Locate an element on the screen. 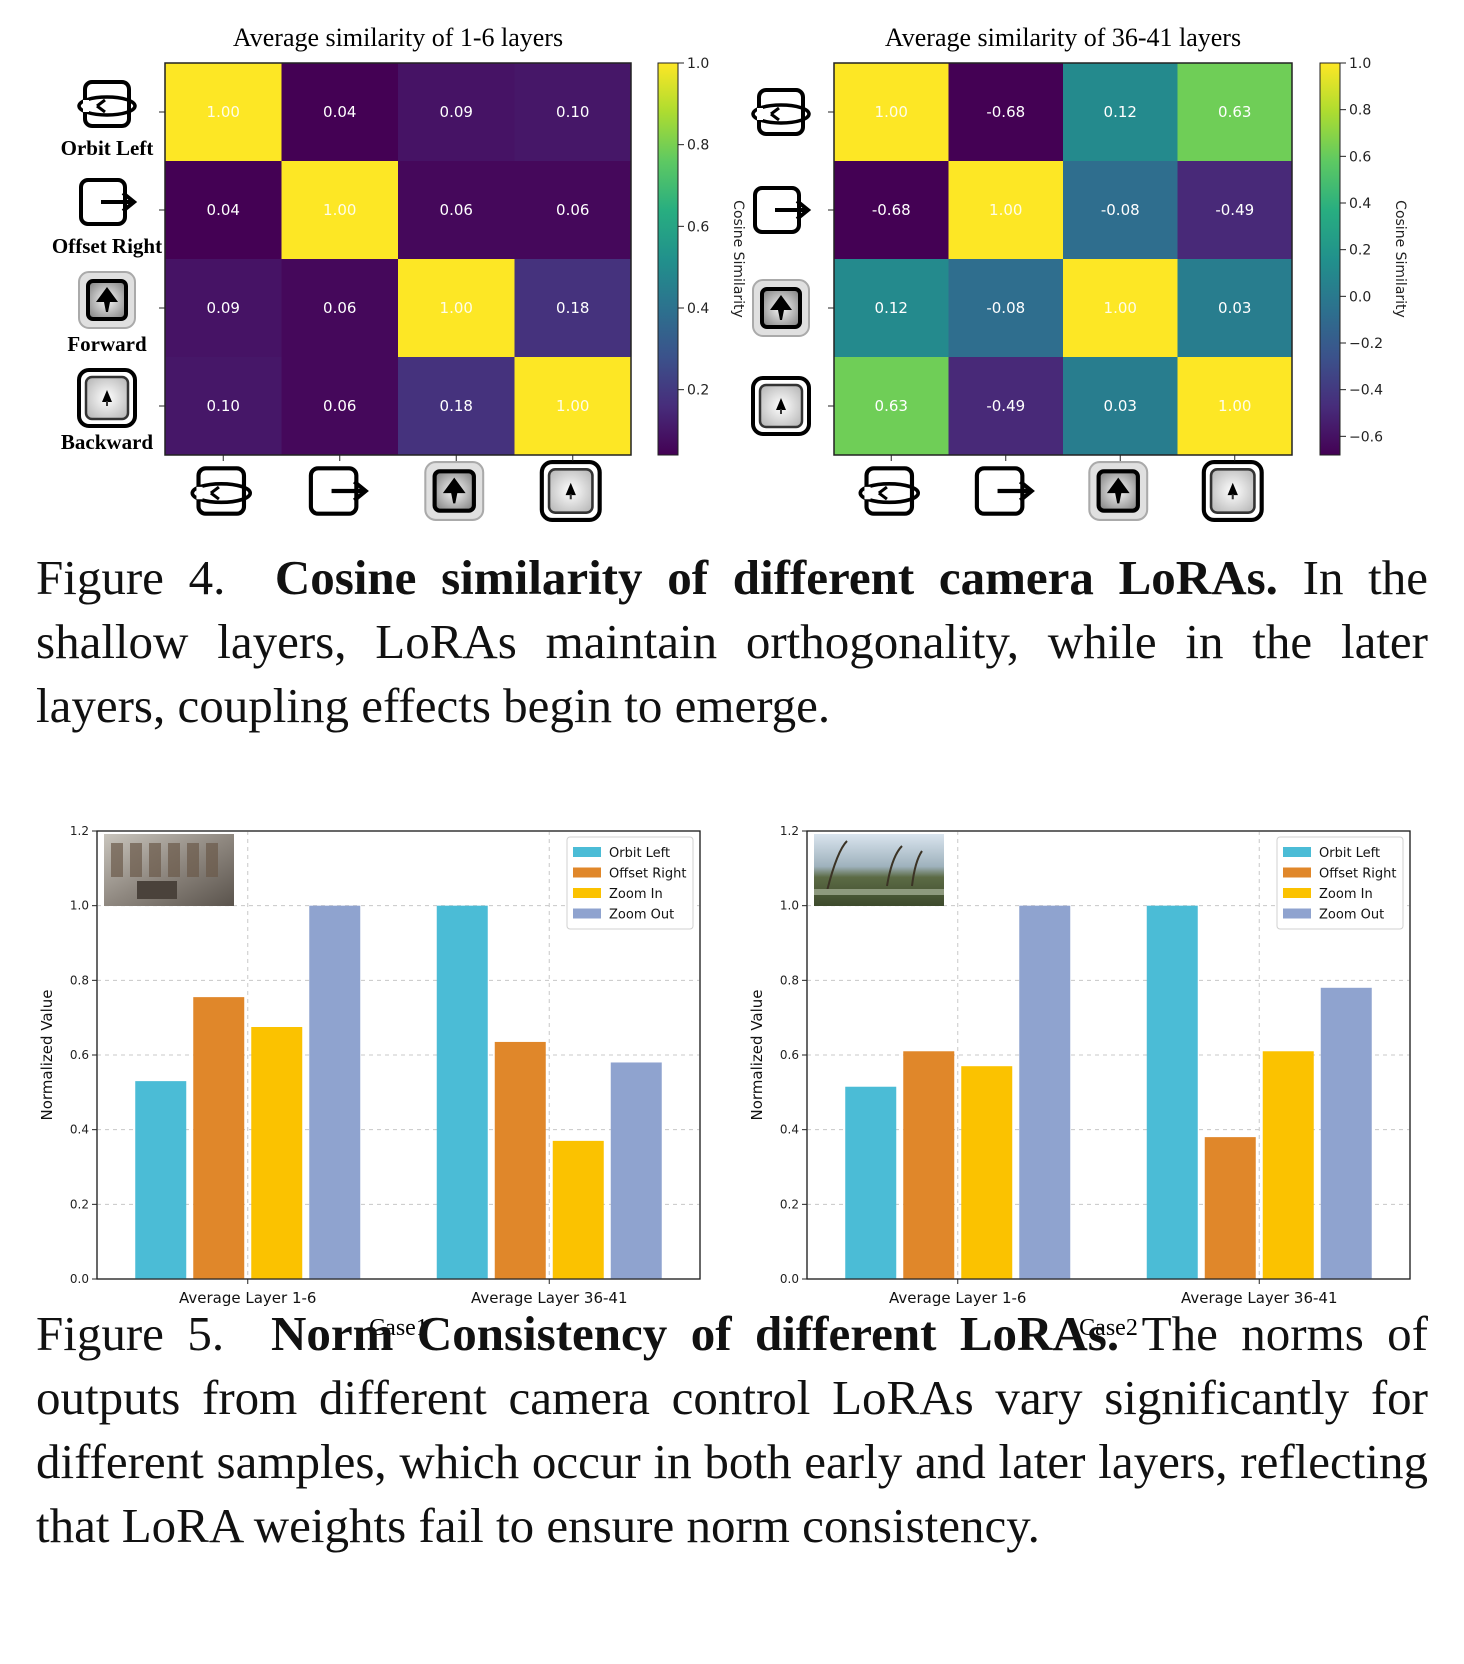 The image size is (1464, 1664). heatmap-title: Average similarity of 1-6 layers is located at coordinates (398, 37).